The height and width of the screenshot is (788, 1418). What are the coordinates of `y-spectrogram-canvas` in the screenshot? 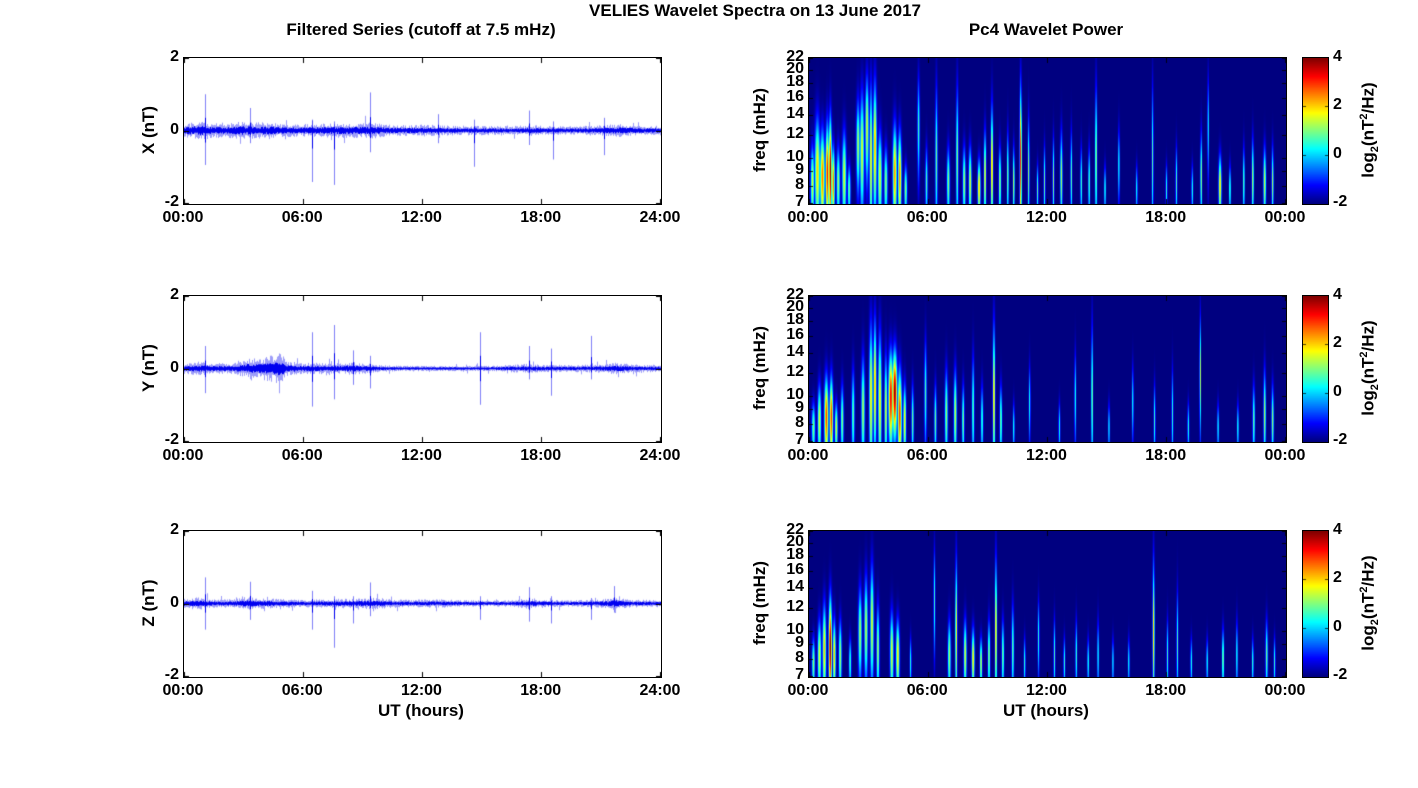 It's located at (1047, 369).